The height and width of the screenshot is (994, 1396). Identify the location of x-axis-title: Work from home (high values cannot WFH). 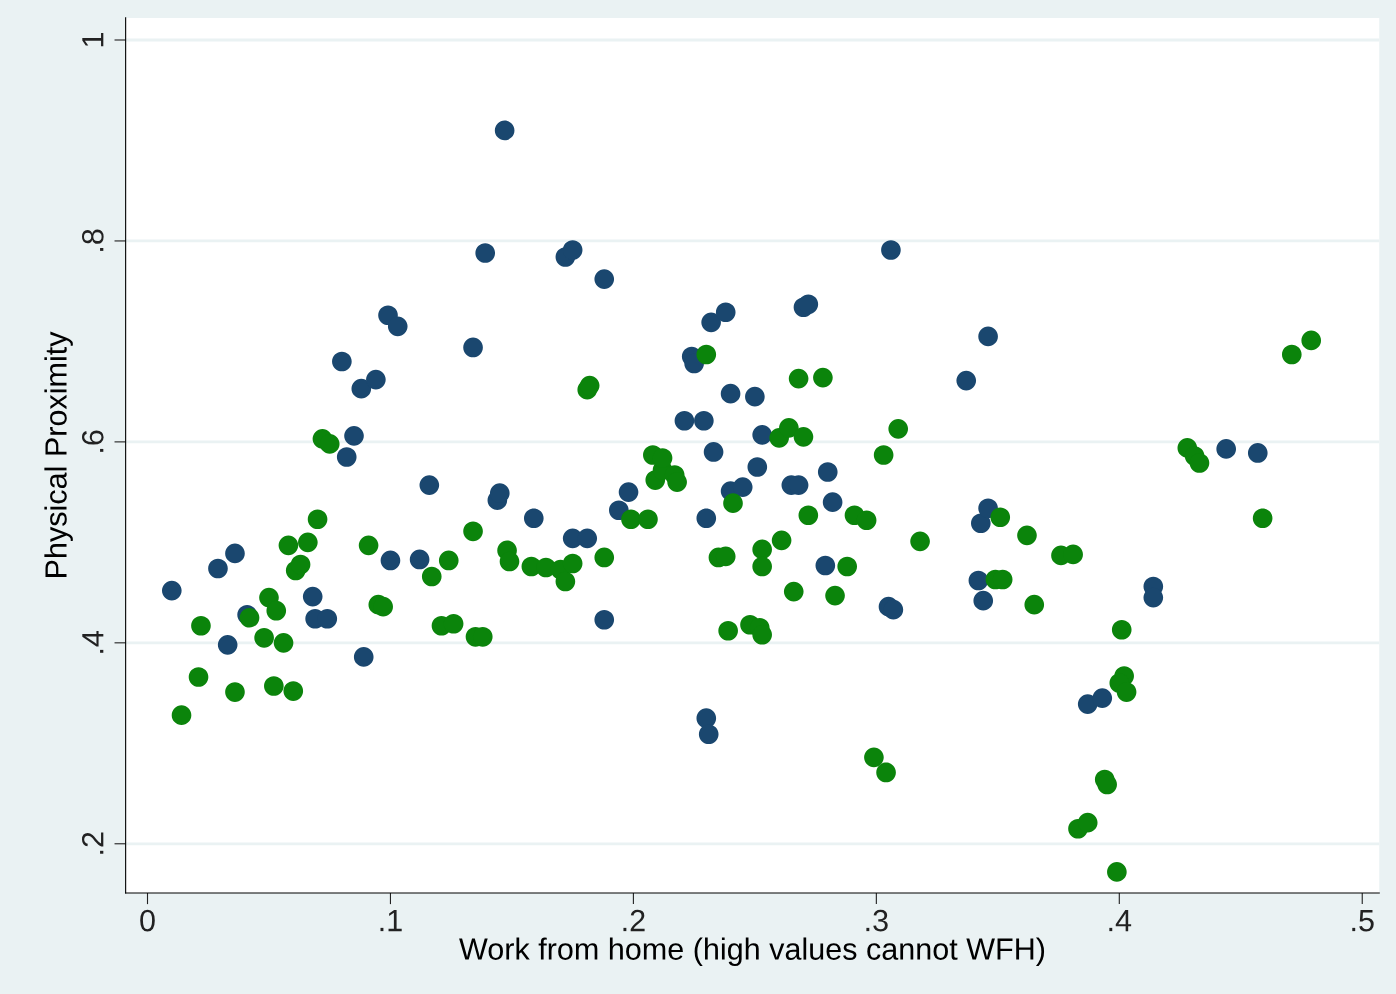
(752, 951).